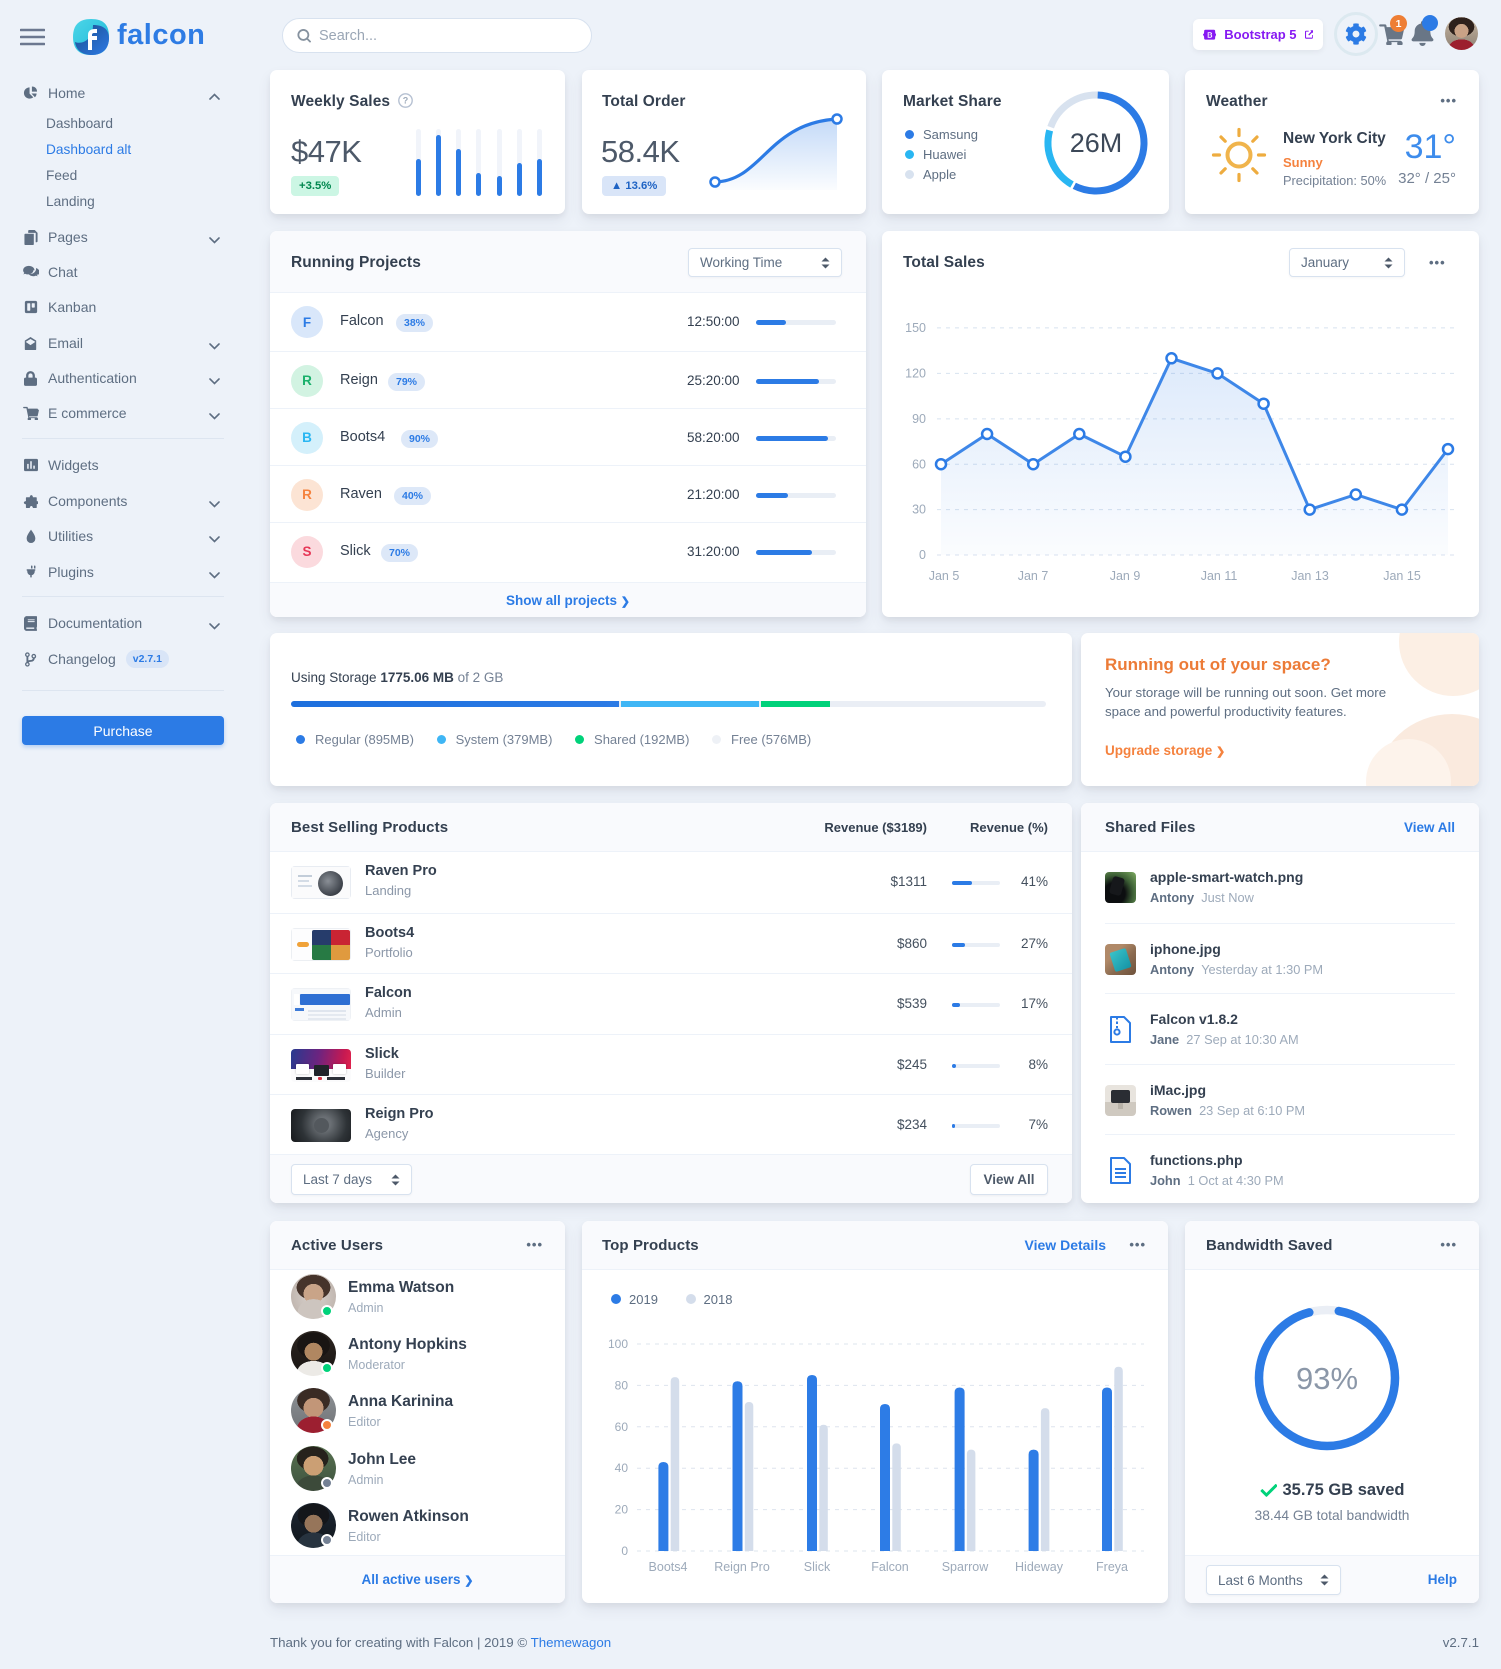 The image size is (1501, 1669). I want to click on svg-text: Reign Pro, so click(742, 1567).